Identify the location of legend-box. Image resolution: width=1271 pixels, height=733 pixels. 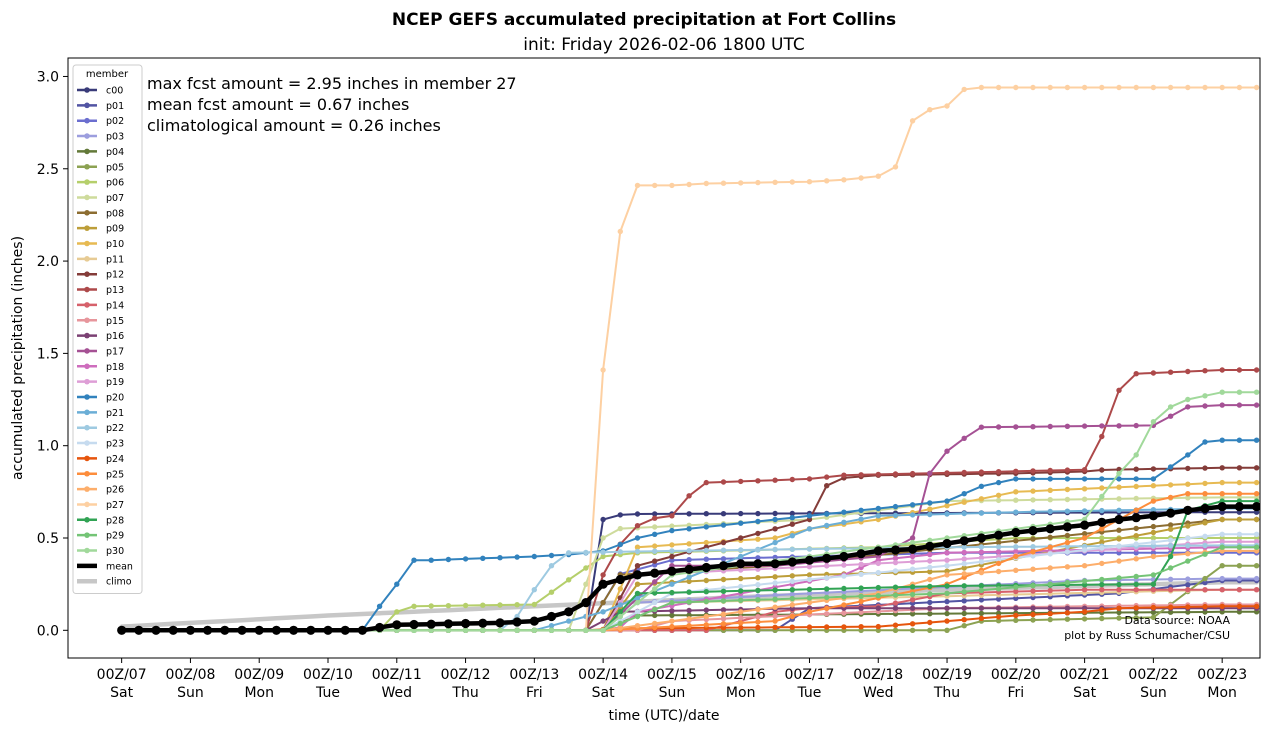
(107, 329).